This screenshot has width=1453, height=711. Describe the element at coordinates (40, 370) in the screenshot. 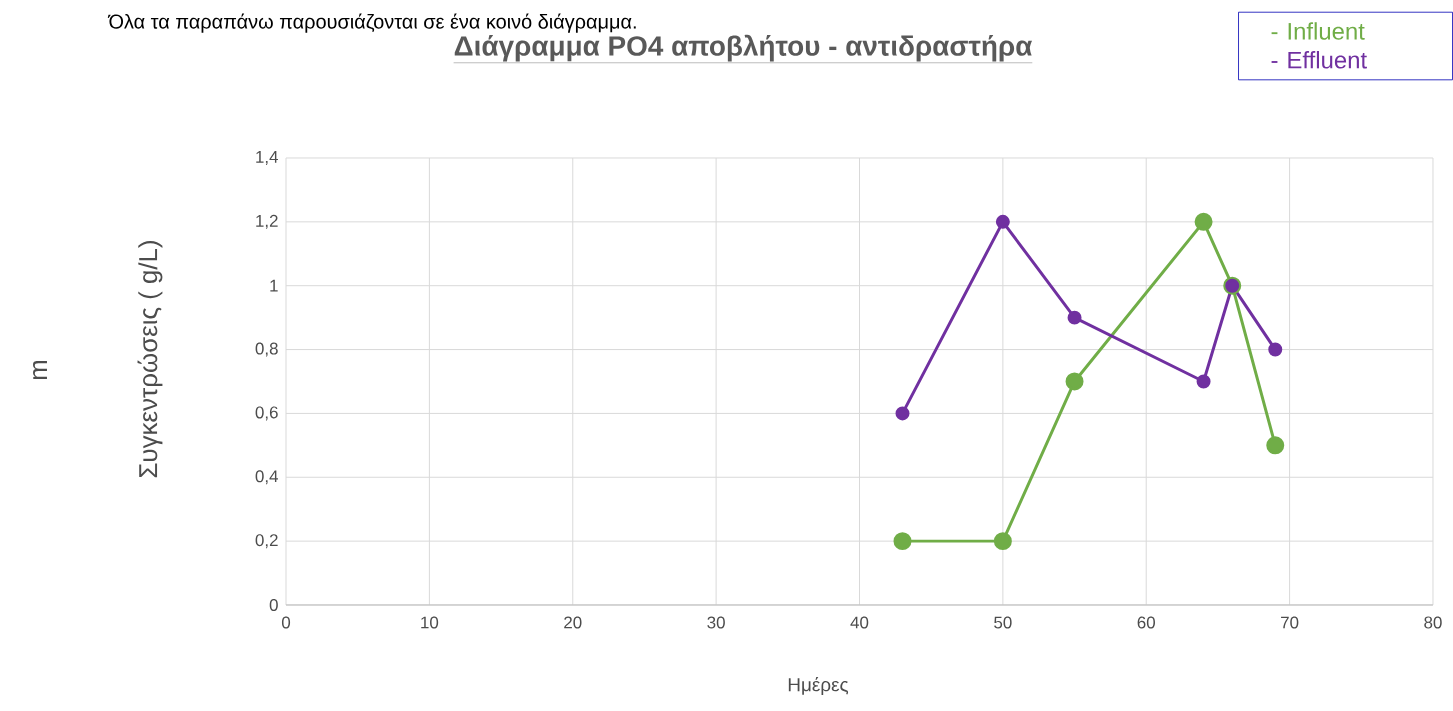

I see `text: m` at that location.